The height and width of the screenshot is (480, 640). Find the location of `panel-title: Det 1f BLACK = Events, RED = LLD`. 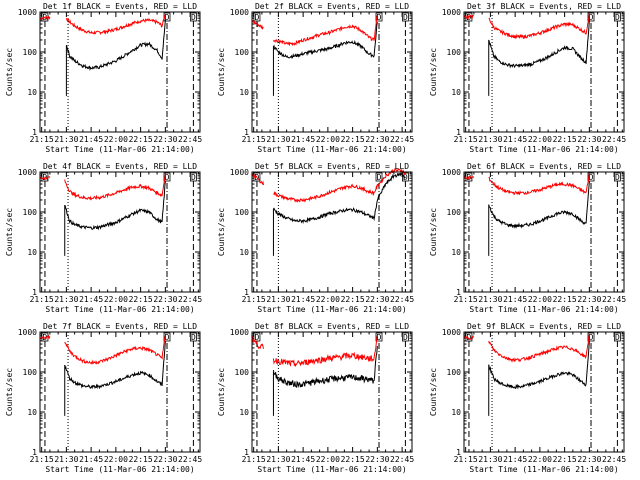

panel-title: Det 1f BLACK = Events, RED = LLD is located at coordinates (120, 6).